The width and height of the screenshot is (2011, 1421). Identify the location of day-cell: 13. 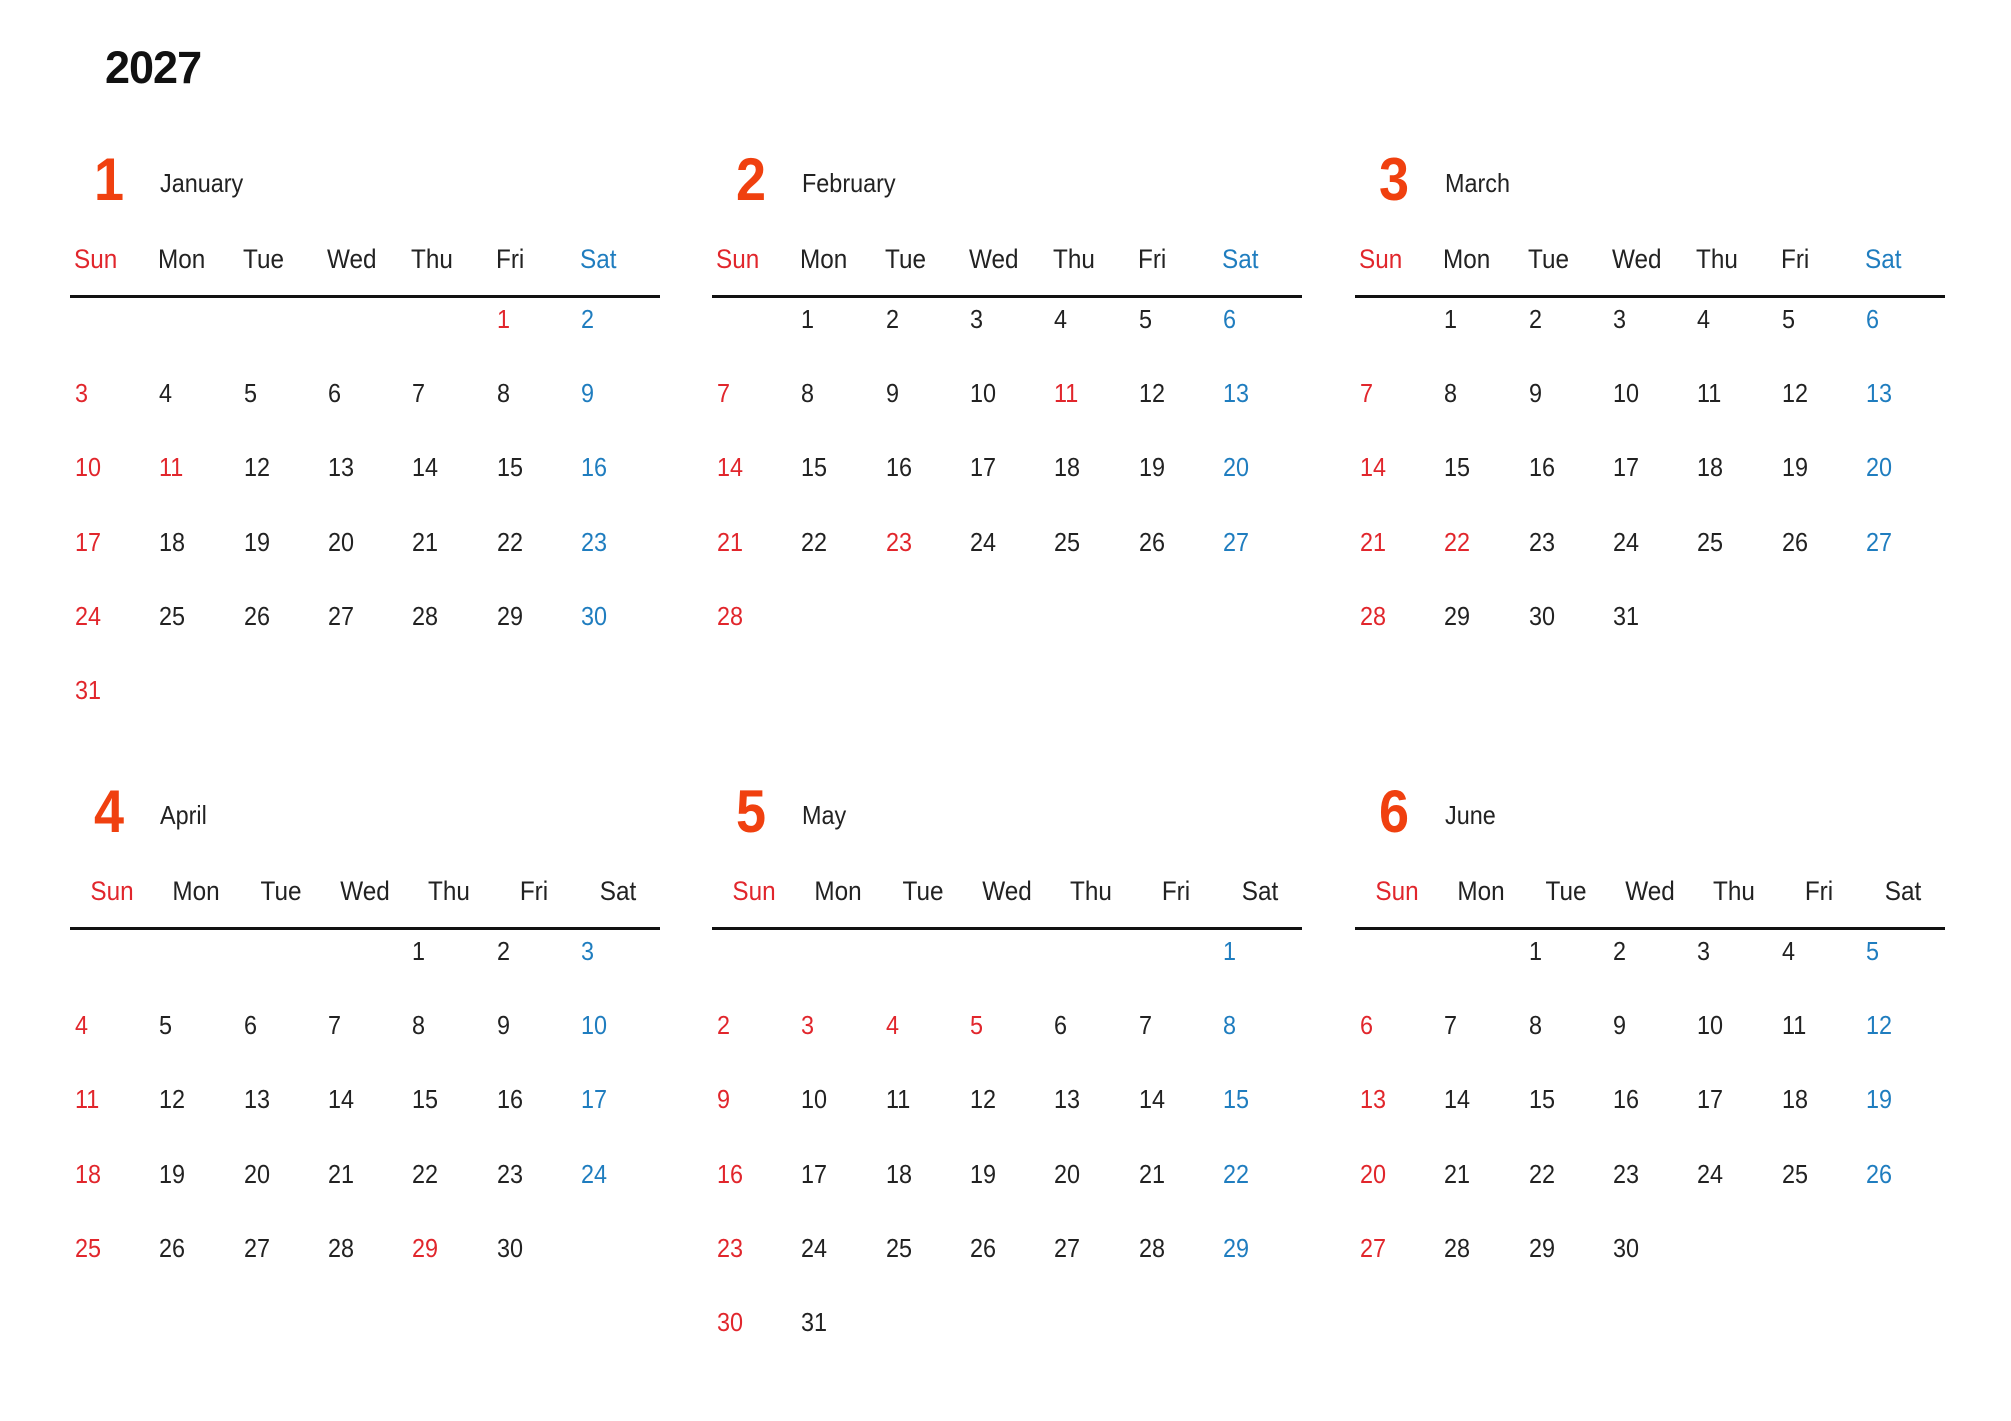
(256, 1099).